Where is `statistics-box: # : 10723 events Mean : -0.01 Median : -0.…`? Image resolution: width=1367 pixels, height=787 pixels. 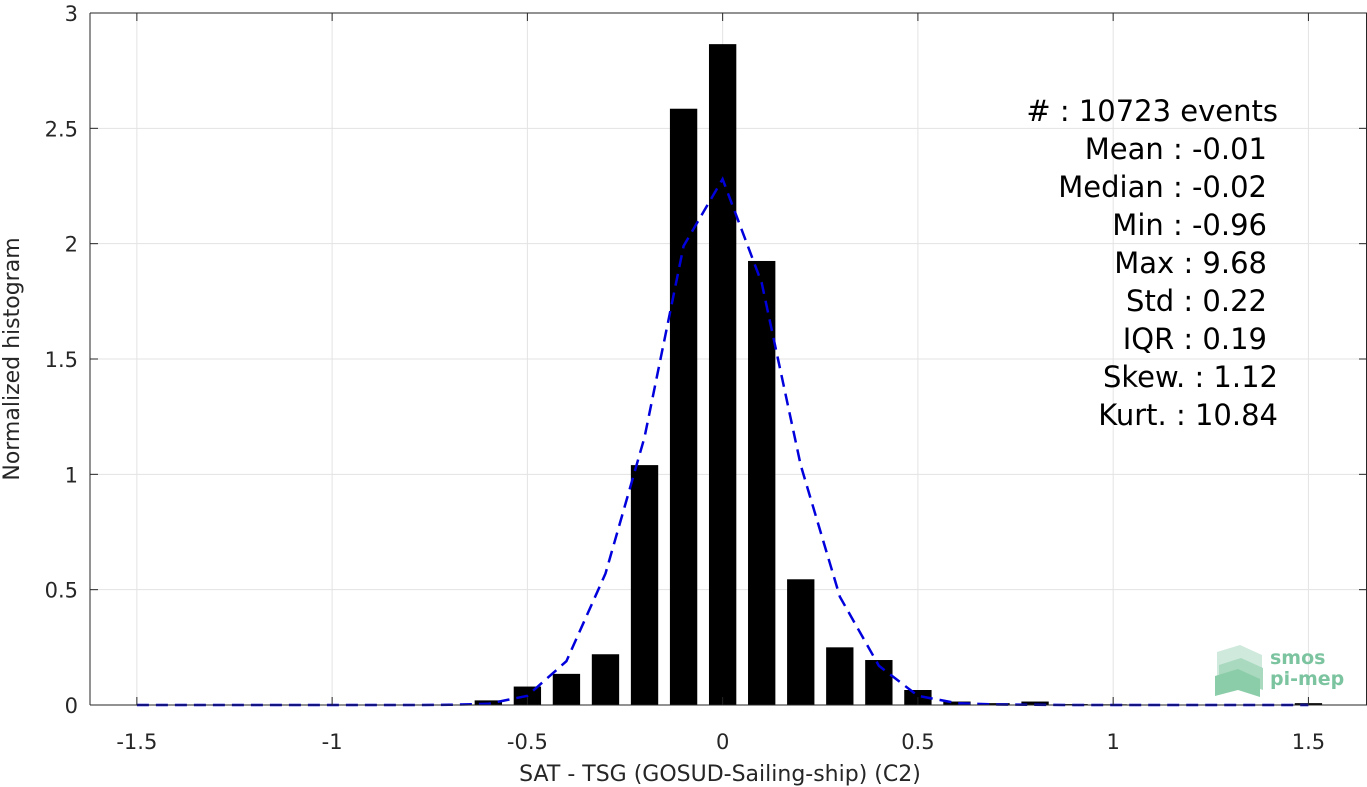 statistics-box: # : 10723 events Mean : -0.01 Median : -0.… is located at coordinates (1152, 263).